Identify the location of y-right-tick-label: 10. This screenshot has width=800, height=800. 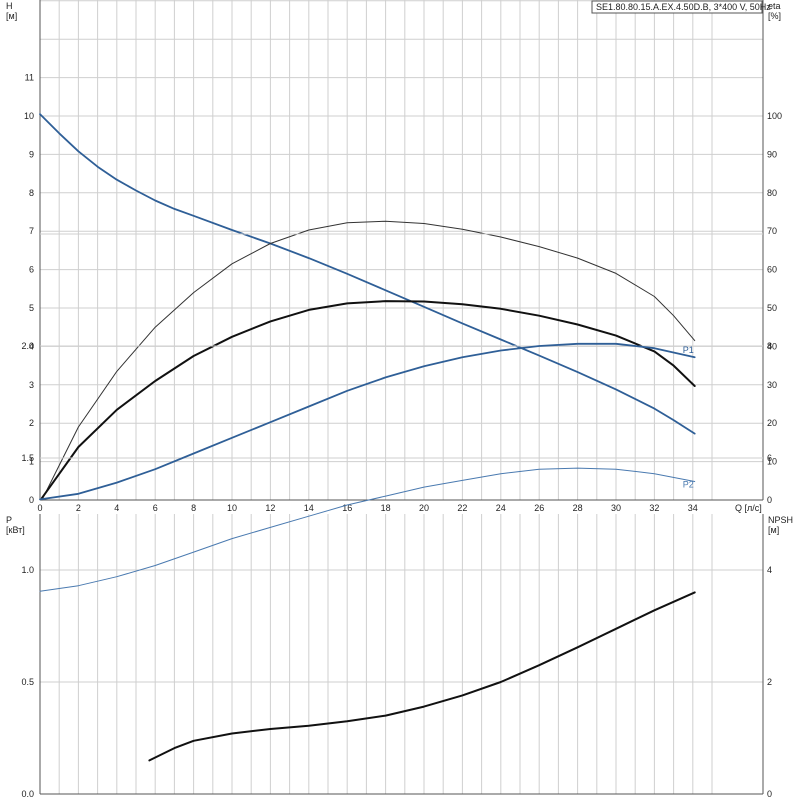
(772, 462).